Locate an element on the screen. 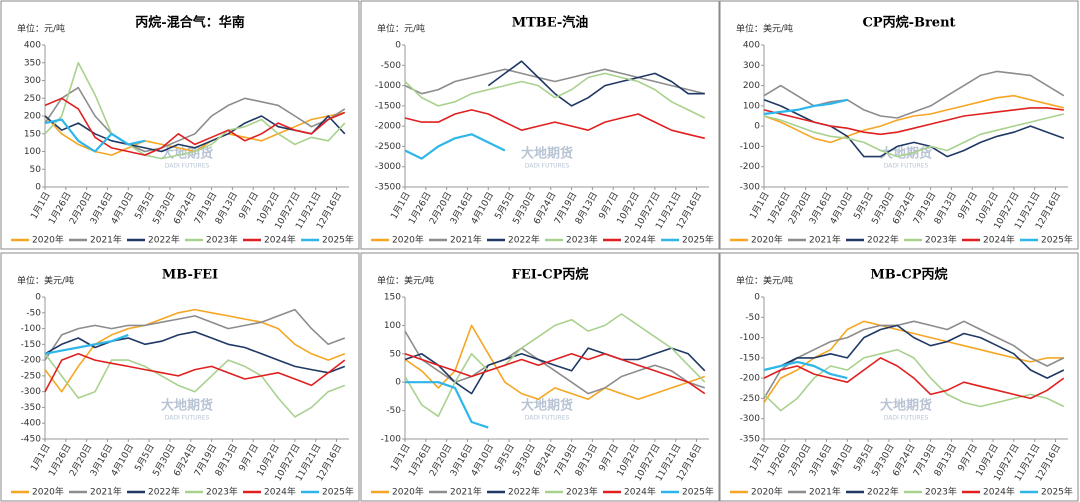 The height and width of the screenshot is (502, 1080). y-tick-label: -3000 is located at coordinates (388, 167).